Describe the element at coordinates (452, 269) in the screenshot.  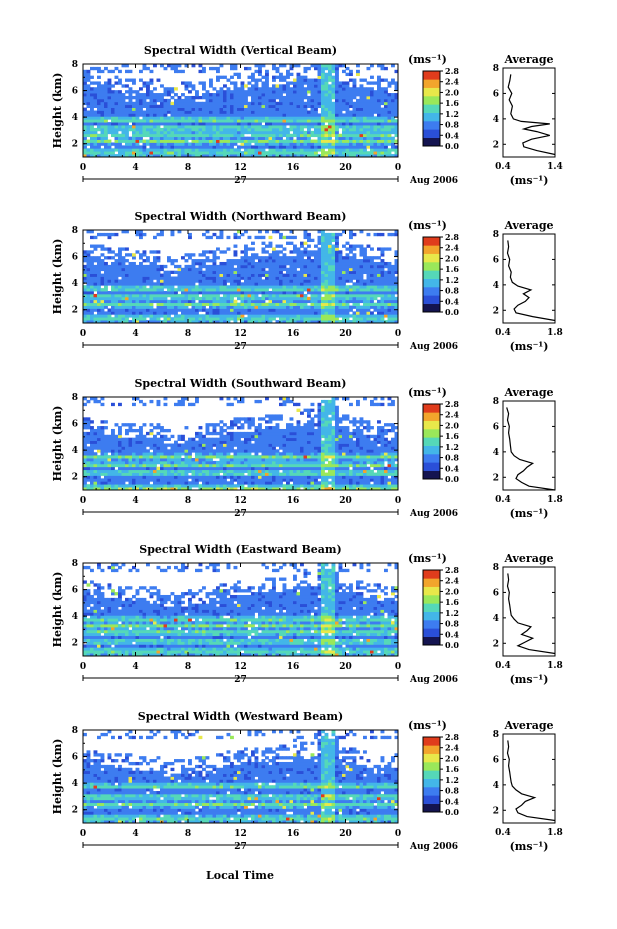
I see `colorbar-tick-label: 1.6` at that location.